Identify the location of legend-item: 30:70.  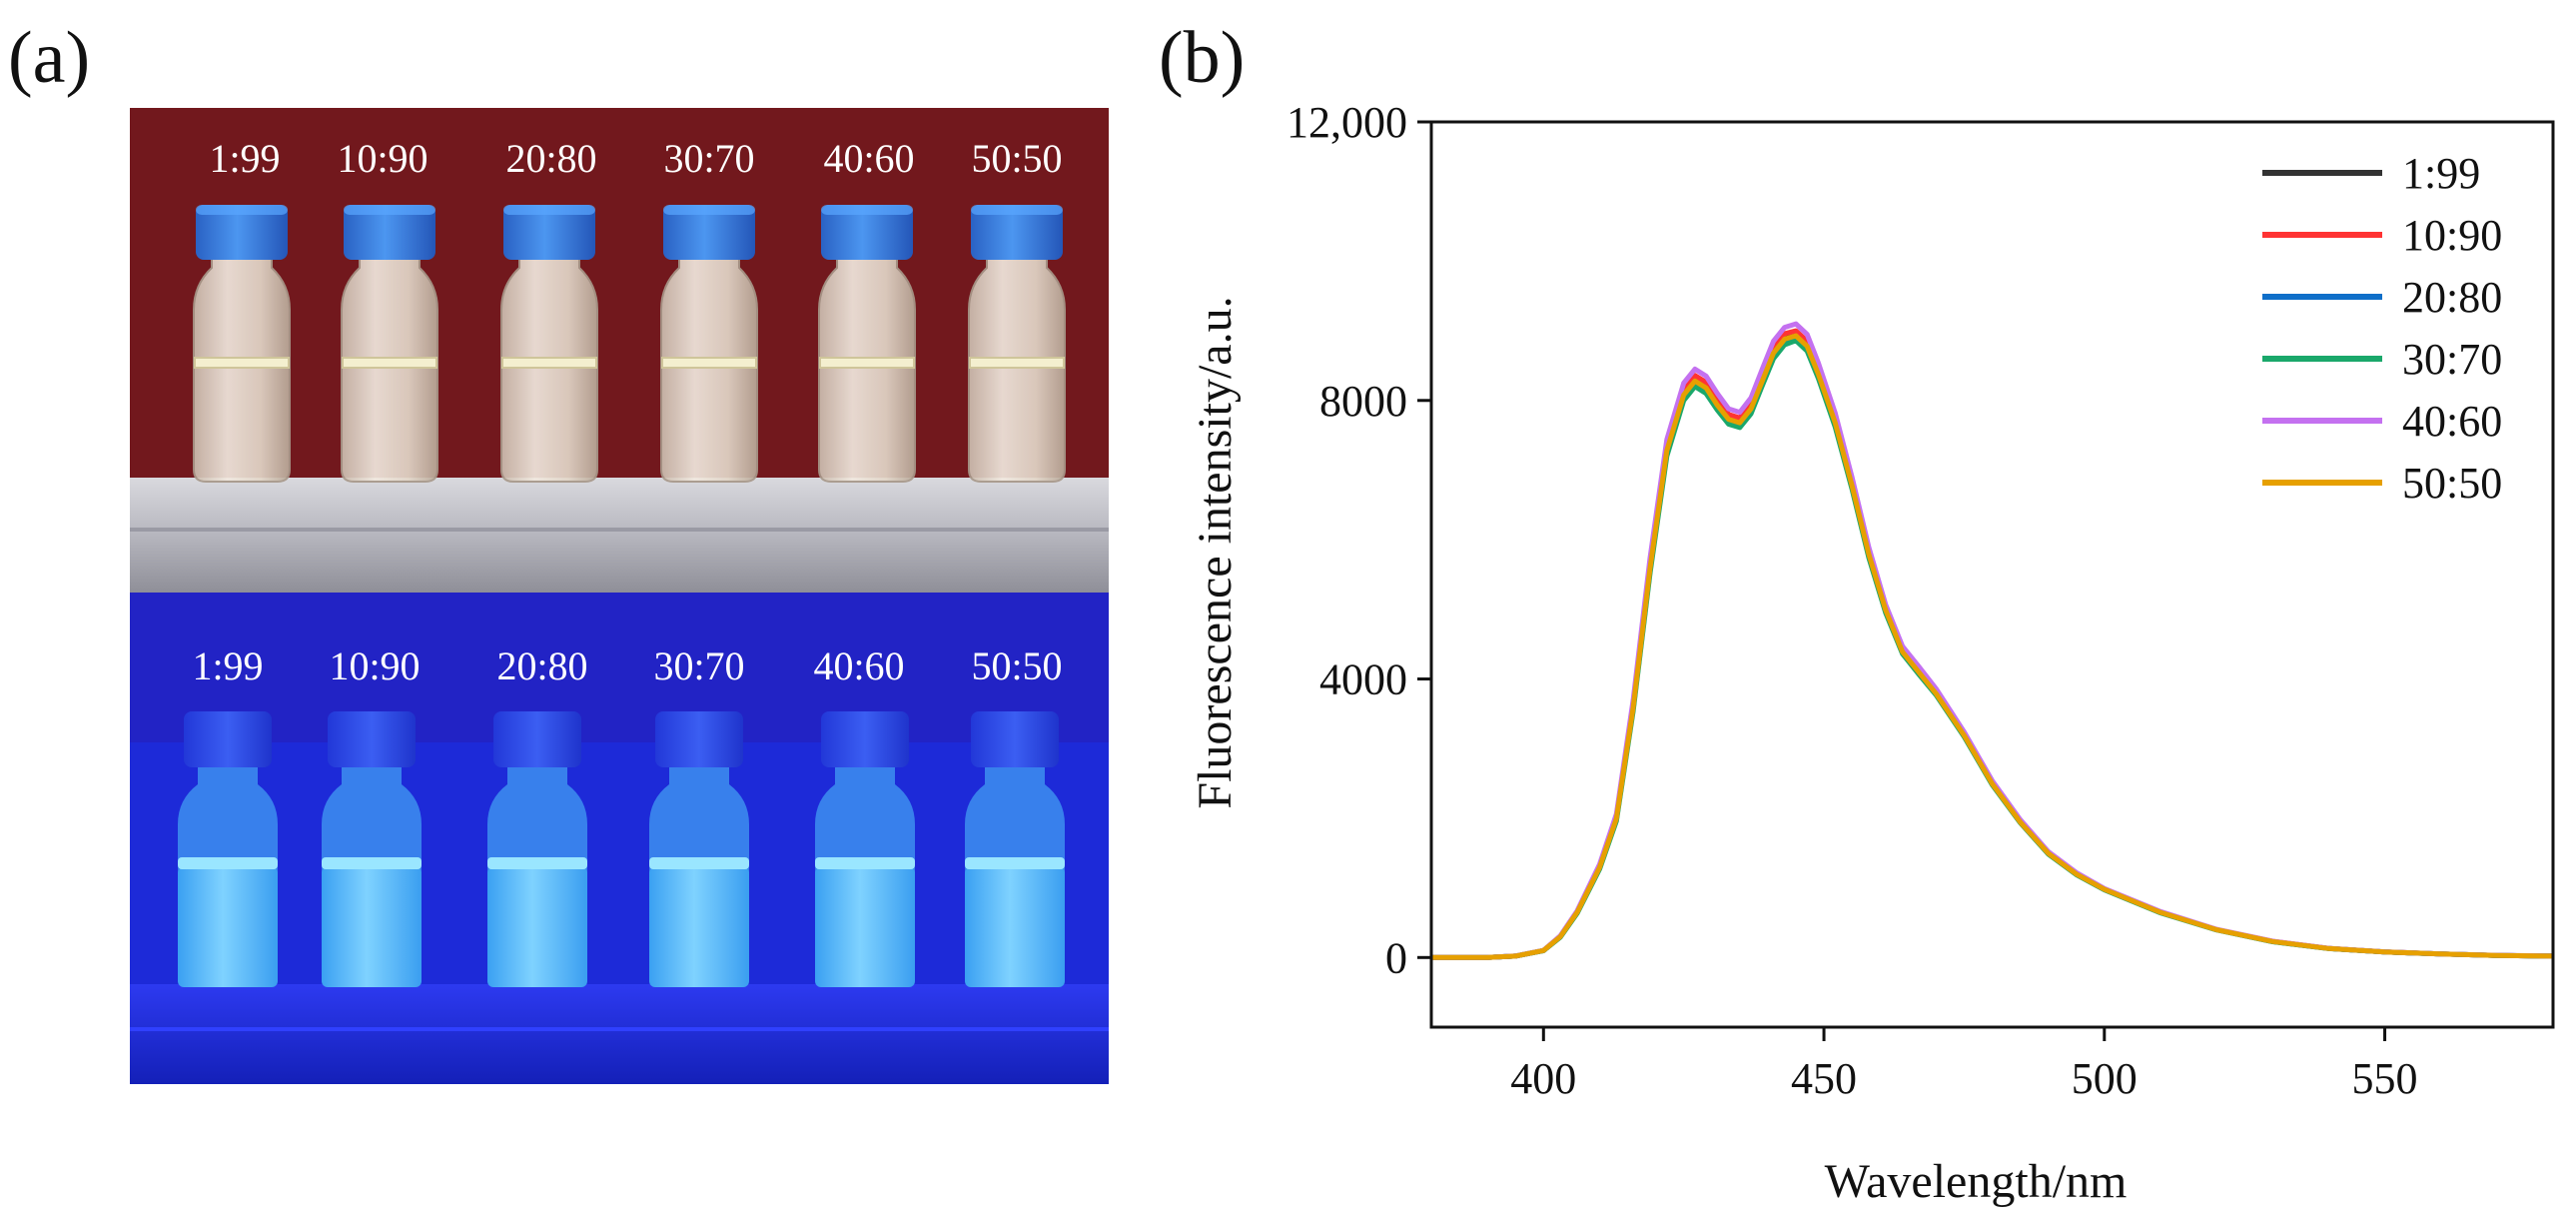
(2382, 360).